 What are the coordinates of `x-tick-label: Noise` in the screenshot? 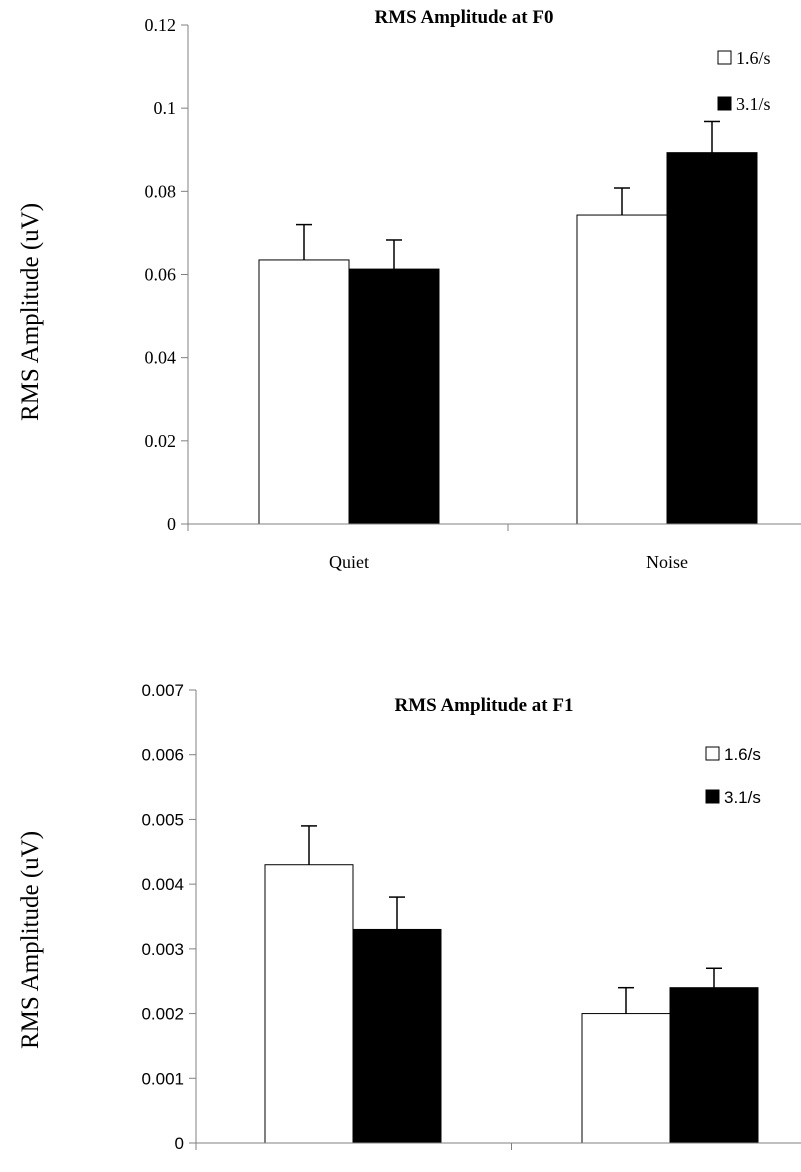 It's located at (667, 562).